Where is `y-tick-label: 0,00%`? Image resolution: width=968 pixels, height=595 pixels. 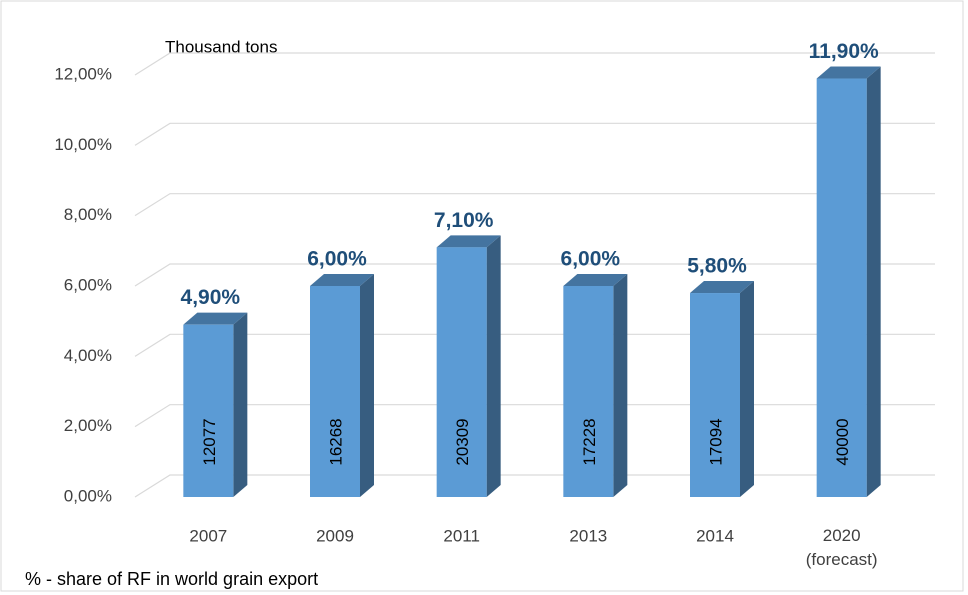
y-tick-label: 0,00% is located at coordinates (88, 495).